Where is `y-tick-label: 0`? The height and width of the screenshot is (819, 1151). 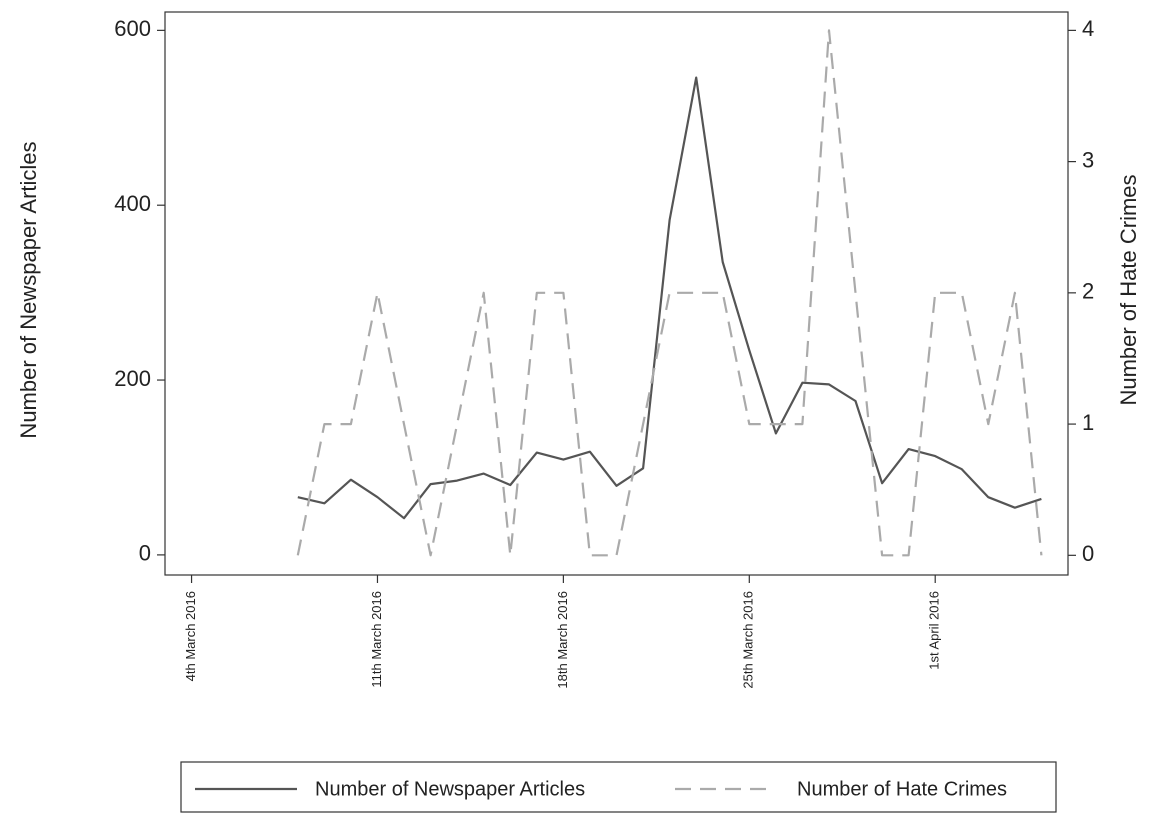
y-tick-label: 0 is located at coordinates (145, 553).